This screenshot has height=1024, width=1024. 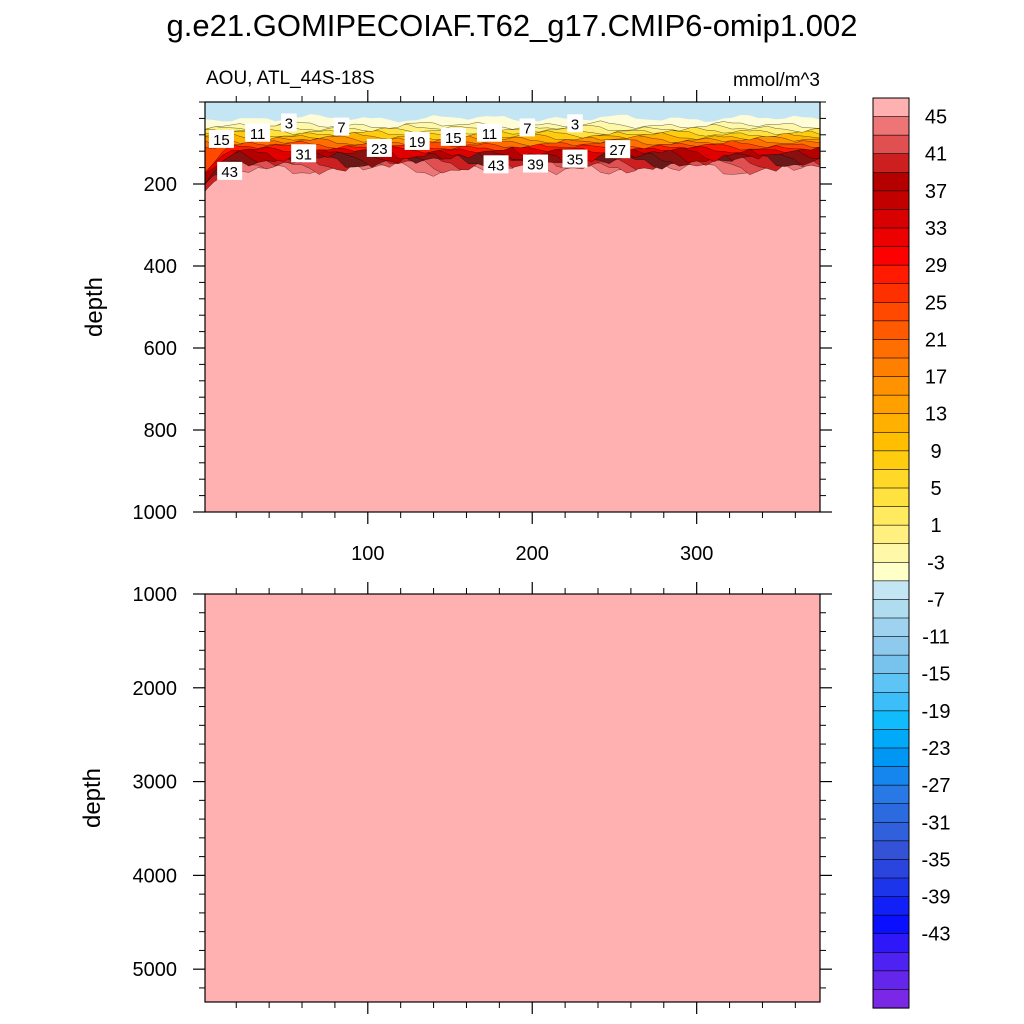 I want to click on panel-subtitle-right: mmol/m^3, so click(x=776, y=80).